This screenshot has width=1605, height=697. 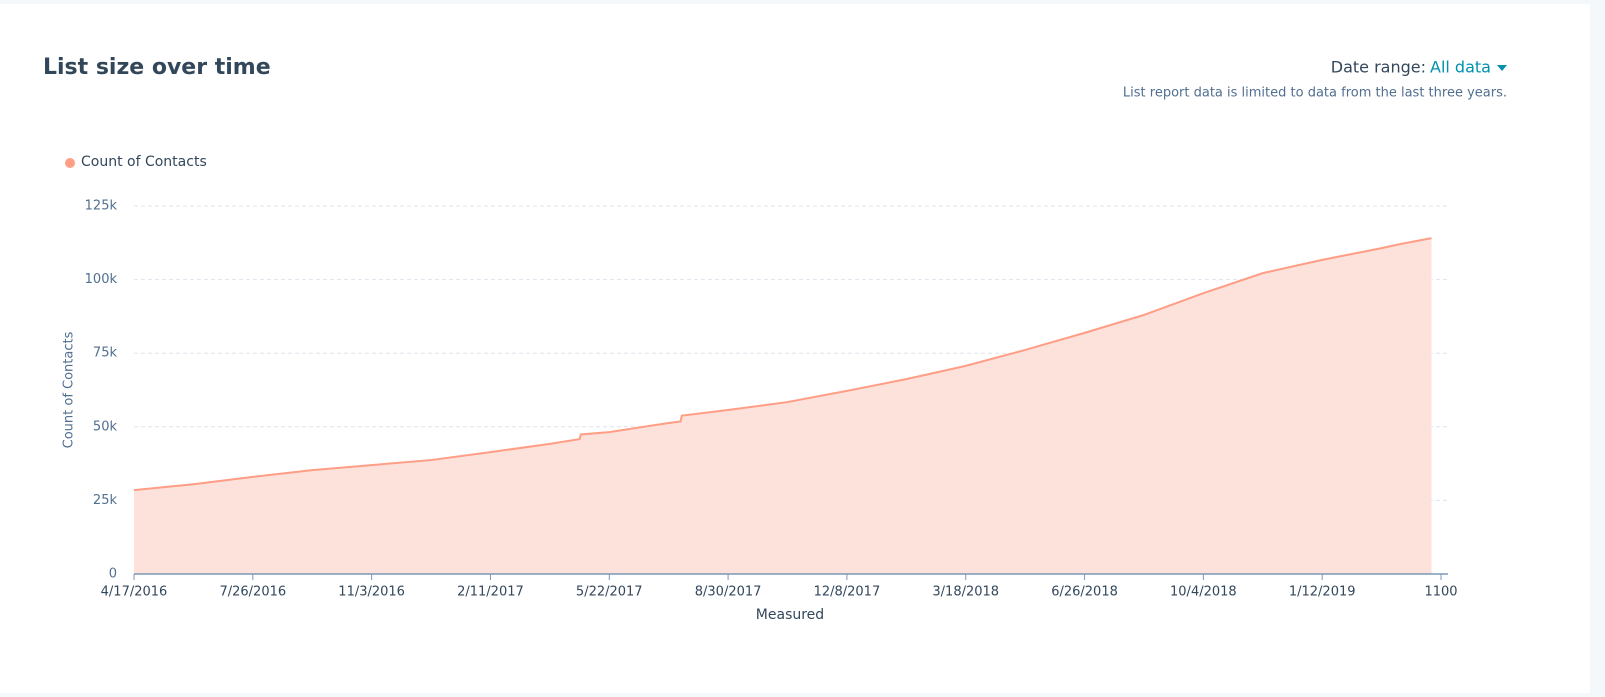 What do you see at coordinates (965, 592) in the screenshot?
I see `x-tick-label: 3/18/2018` at bounding box center [965, 592].